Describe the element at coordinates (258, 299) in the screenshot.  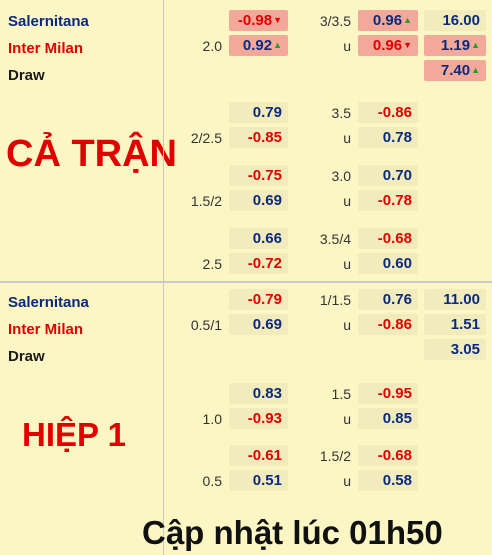
I see `handicap-home-odds: -0.79` at that location.